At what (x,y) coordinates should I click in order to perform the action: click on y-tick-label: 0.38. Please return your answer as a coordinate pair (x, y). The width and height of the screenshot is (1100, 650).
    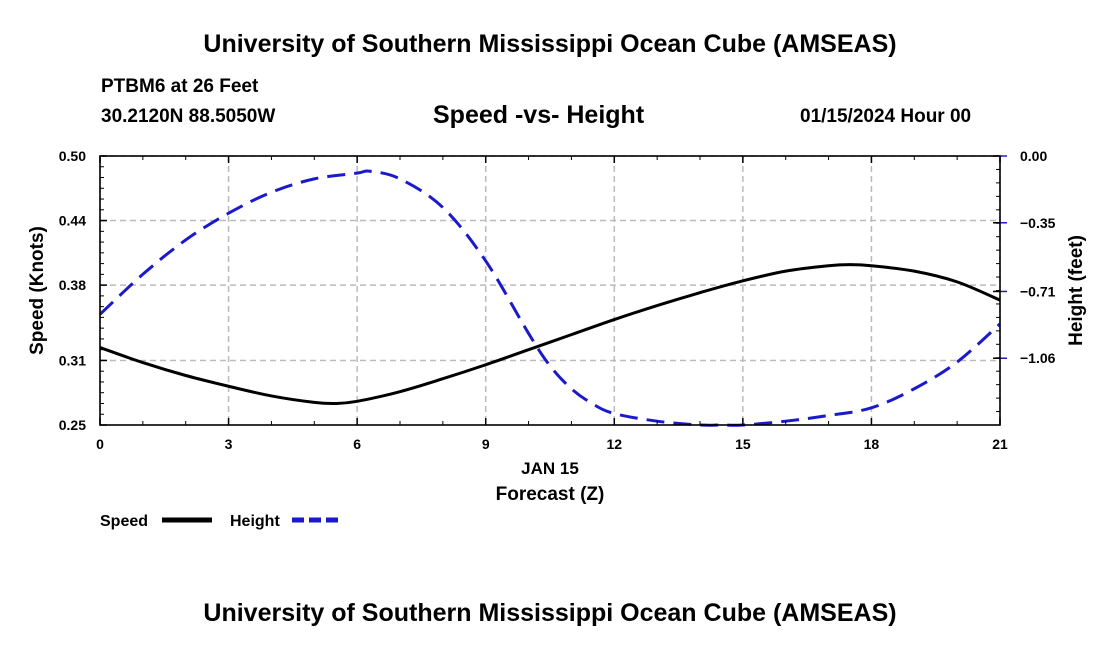
    Looking at the image, I should click on (72, 285).